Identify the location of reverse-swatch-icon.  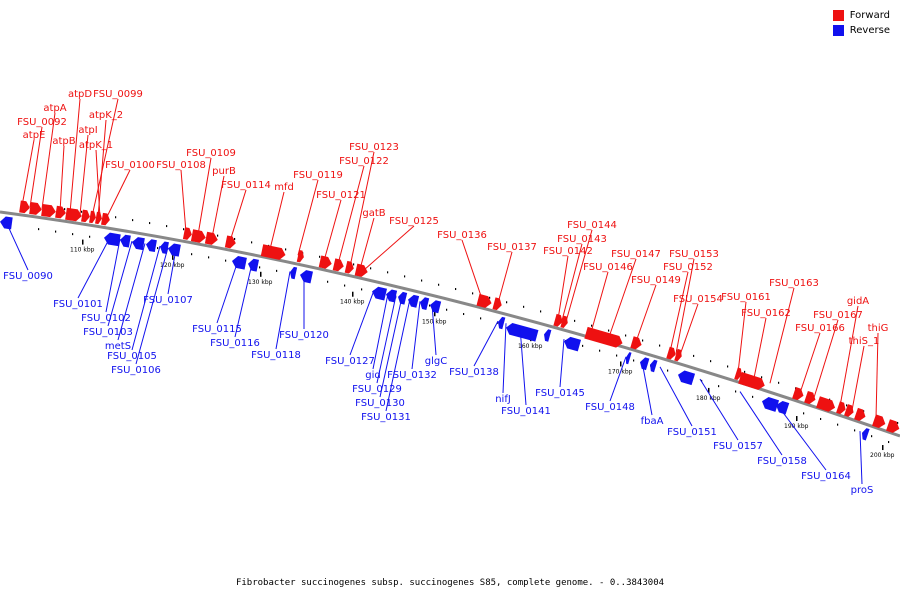
(838, 30).